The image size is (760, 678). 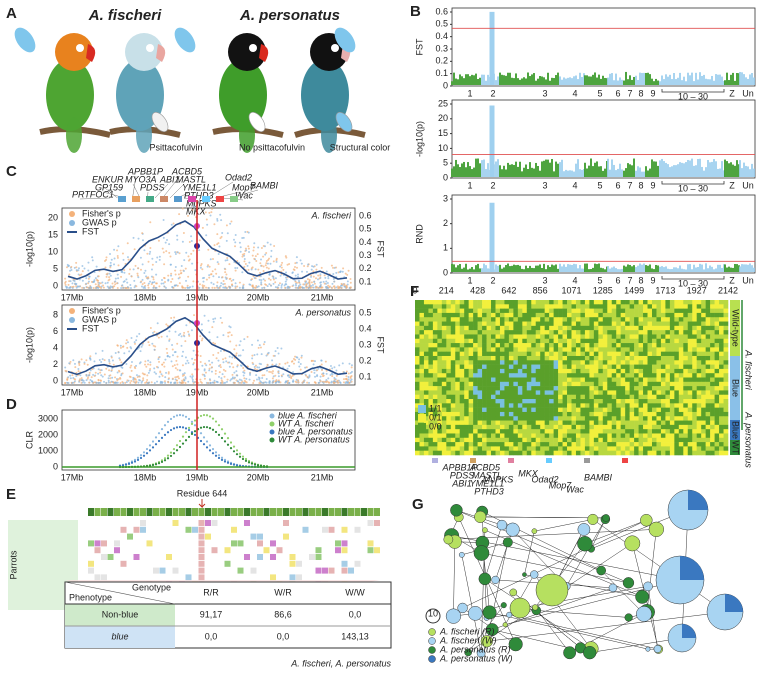 I want to click on gene-label: APBB1P, so click(x=145, y=171).